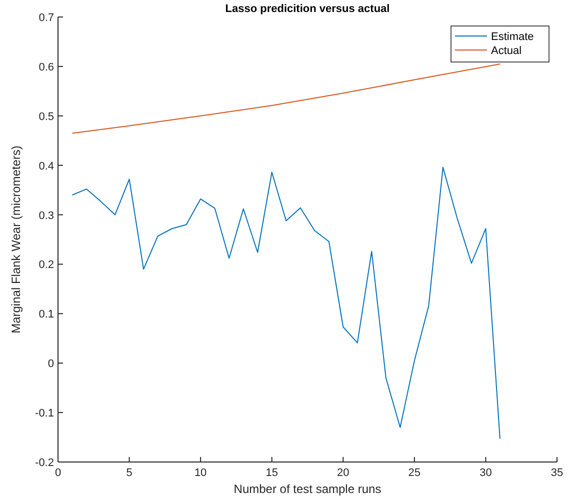  What do you see at coordinates (46, 116) in the screenshot?
I see `y-tick-label: 0.5` at bounding box center [46, 116].